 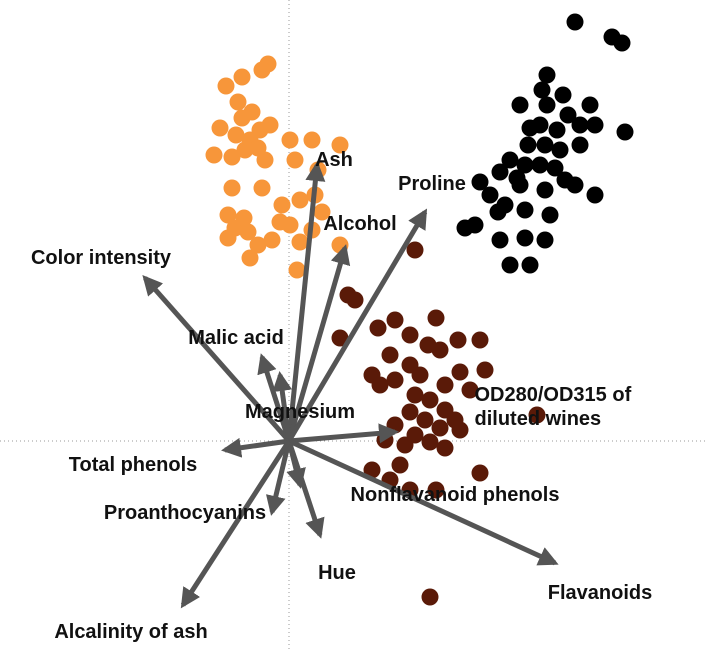 What do you see at coordinates (236, 338) in the screenshot?
I see `loading-label: Malic acid` at bounding box center [236, 338].